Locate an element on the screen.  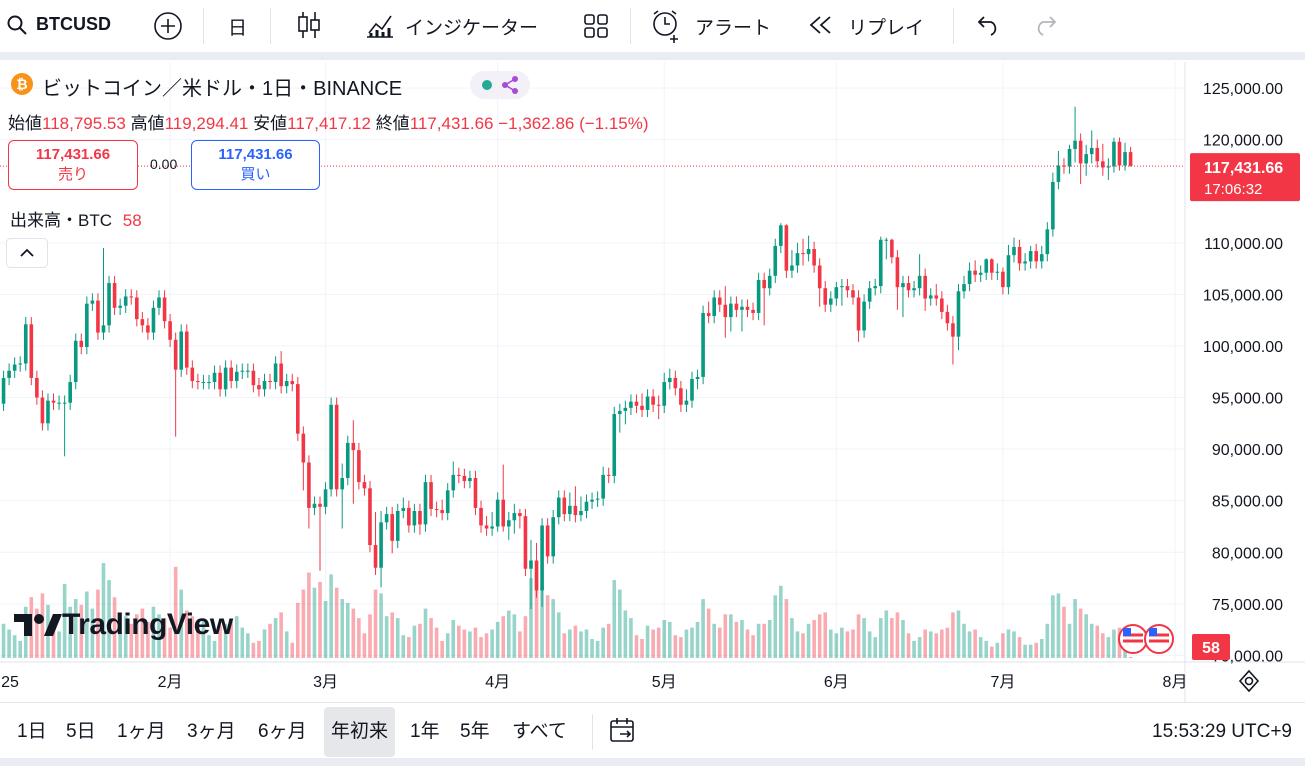
range-button: 1年 is located at coordinates (425, 731).